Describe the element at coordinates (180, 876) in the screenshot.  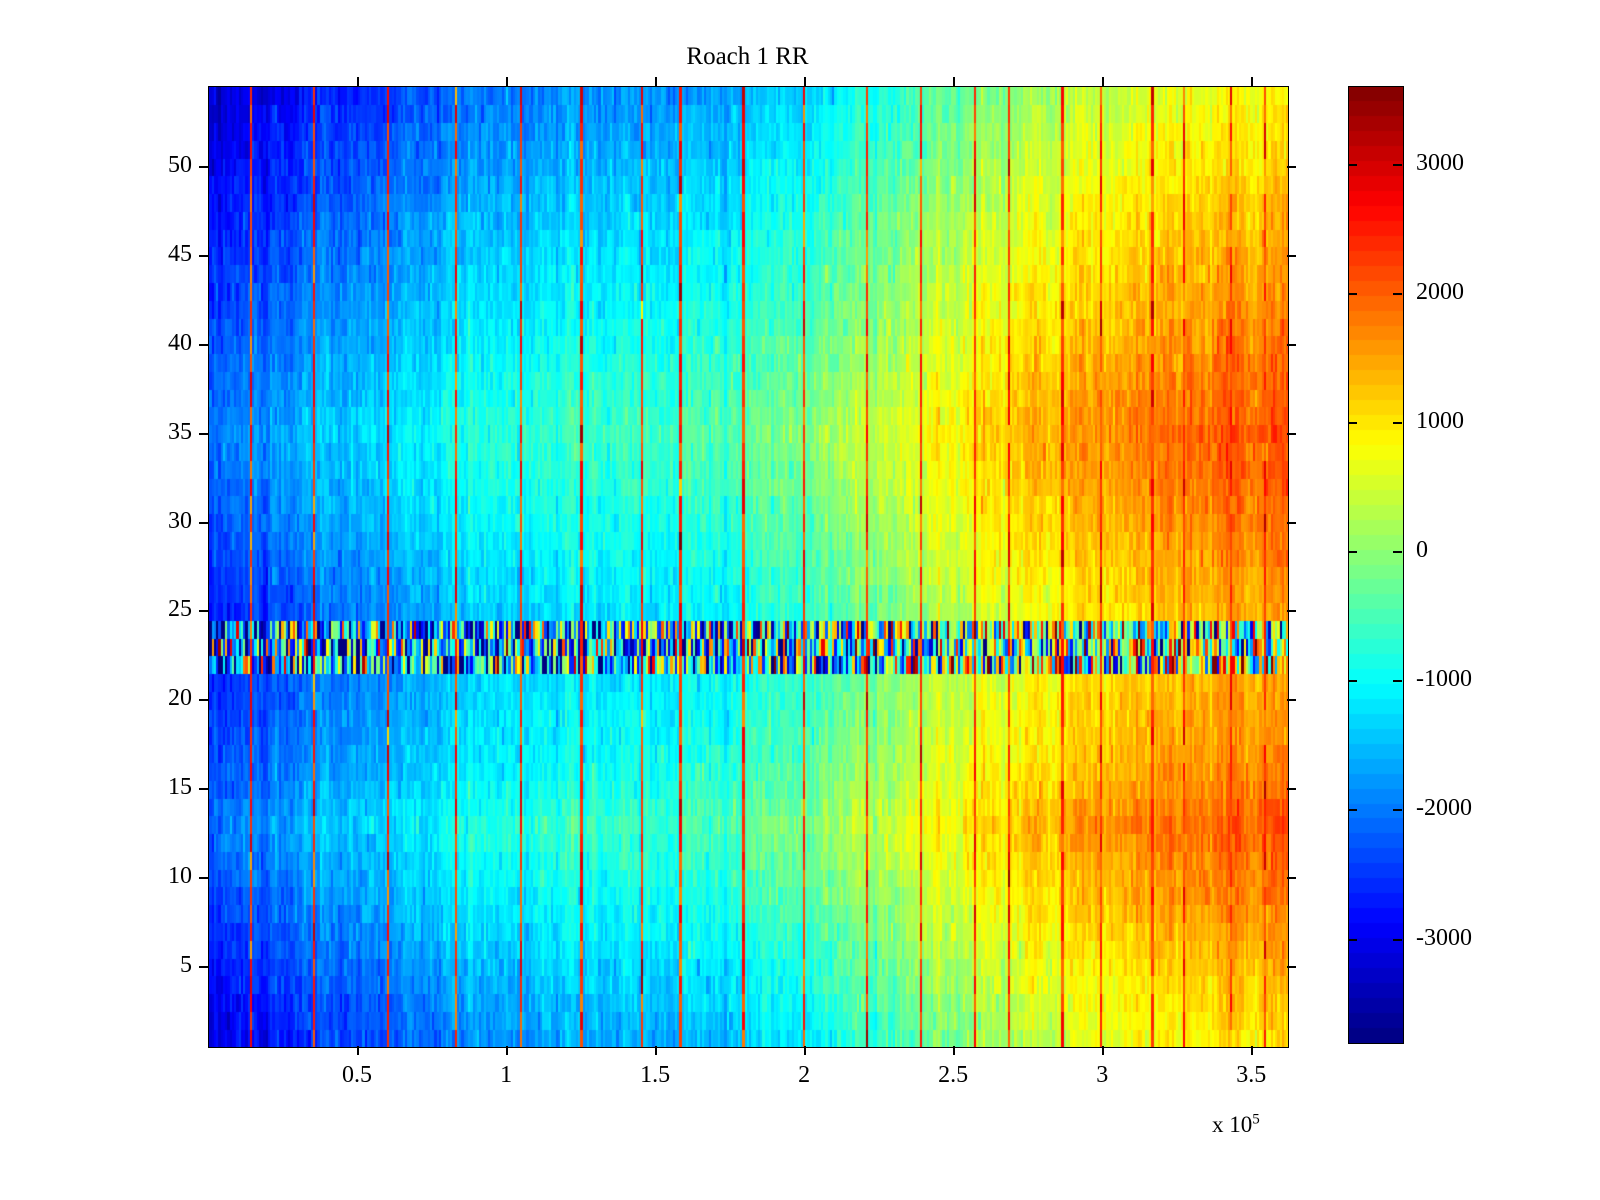
I see `y-axis-tick-label: 10` at that location.